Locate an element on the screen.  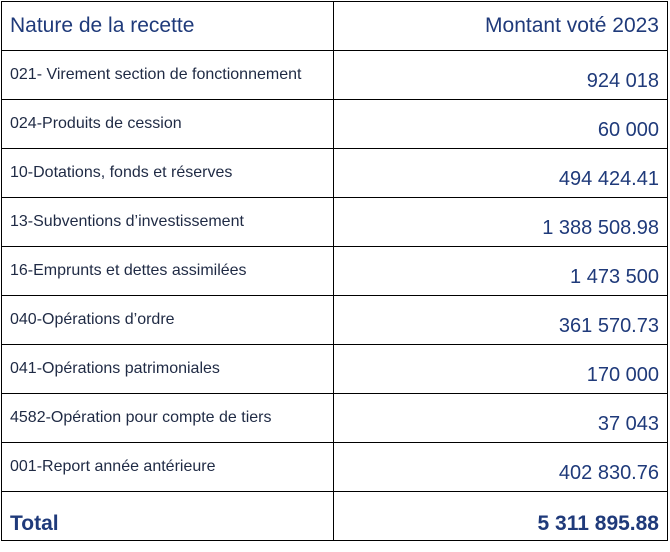
row-amount: 402 830.76 is located at coordinates (500, 467).